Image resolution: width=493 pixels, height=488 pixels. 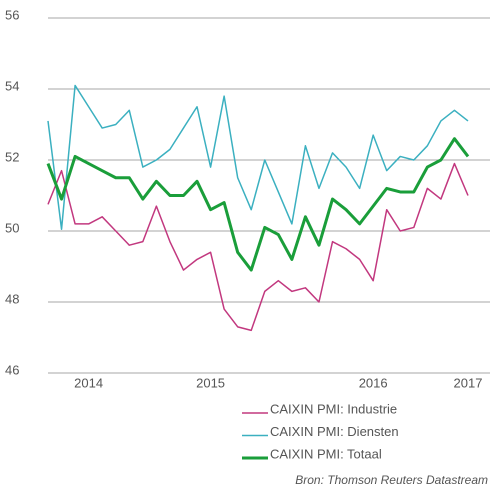 What do you see at coordinates (333, 408) in the screenshot?
I see `legend-label: CAIXIN PMI: Industrie` at bounding box center [333, 408].